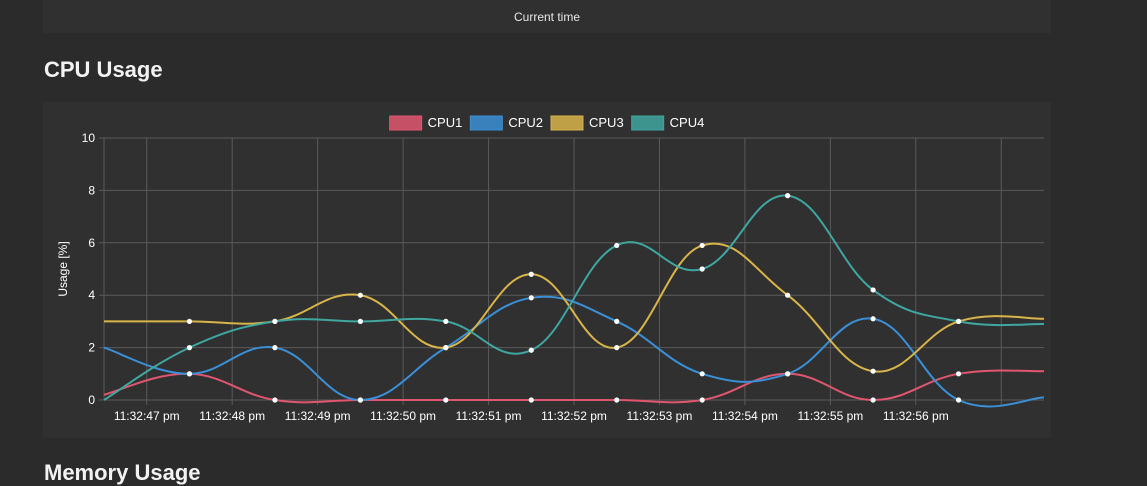  I want to click on x-tick-label: 11:32:52 pm, so click(574, 416).